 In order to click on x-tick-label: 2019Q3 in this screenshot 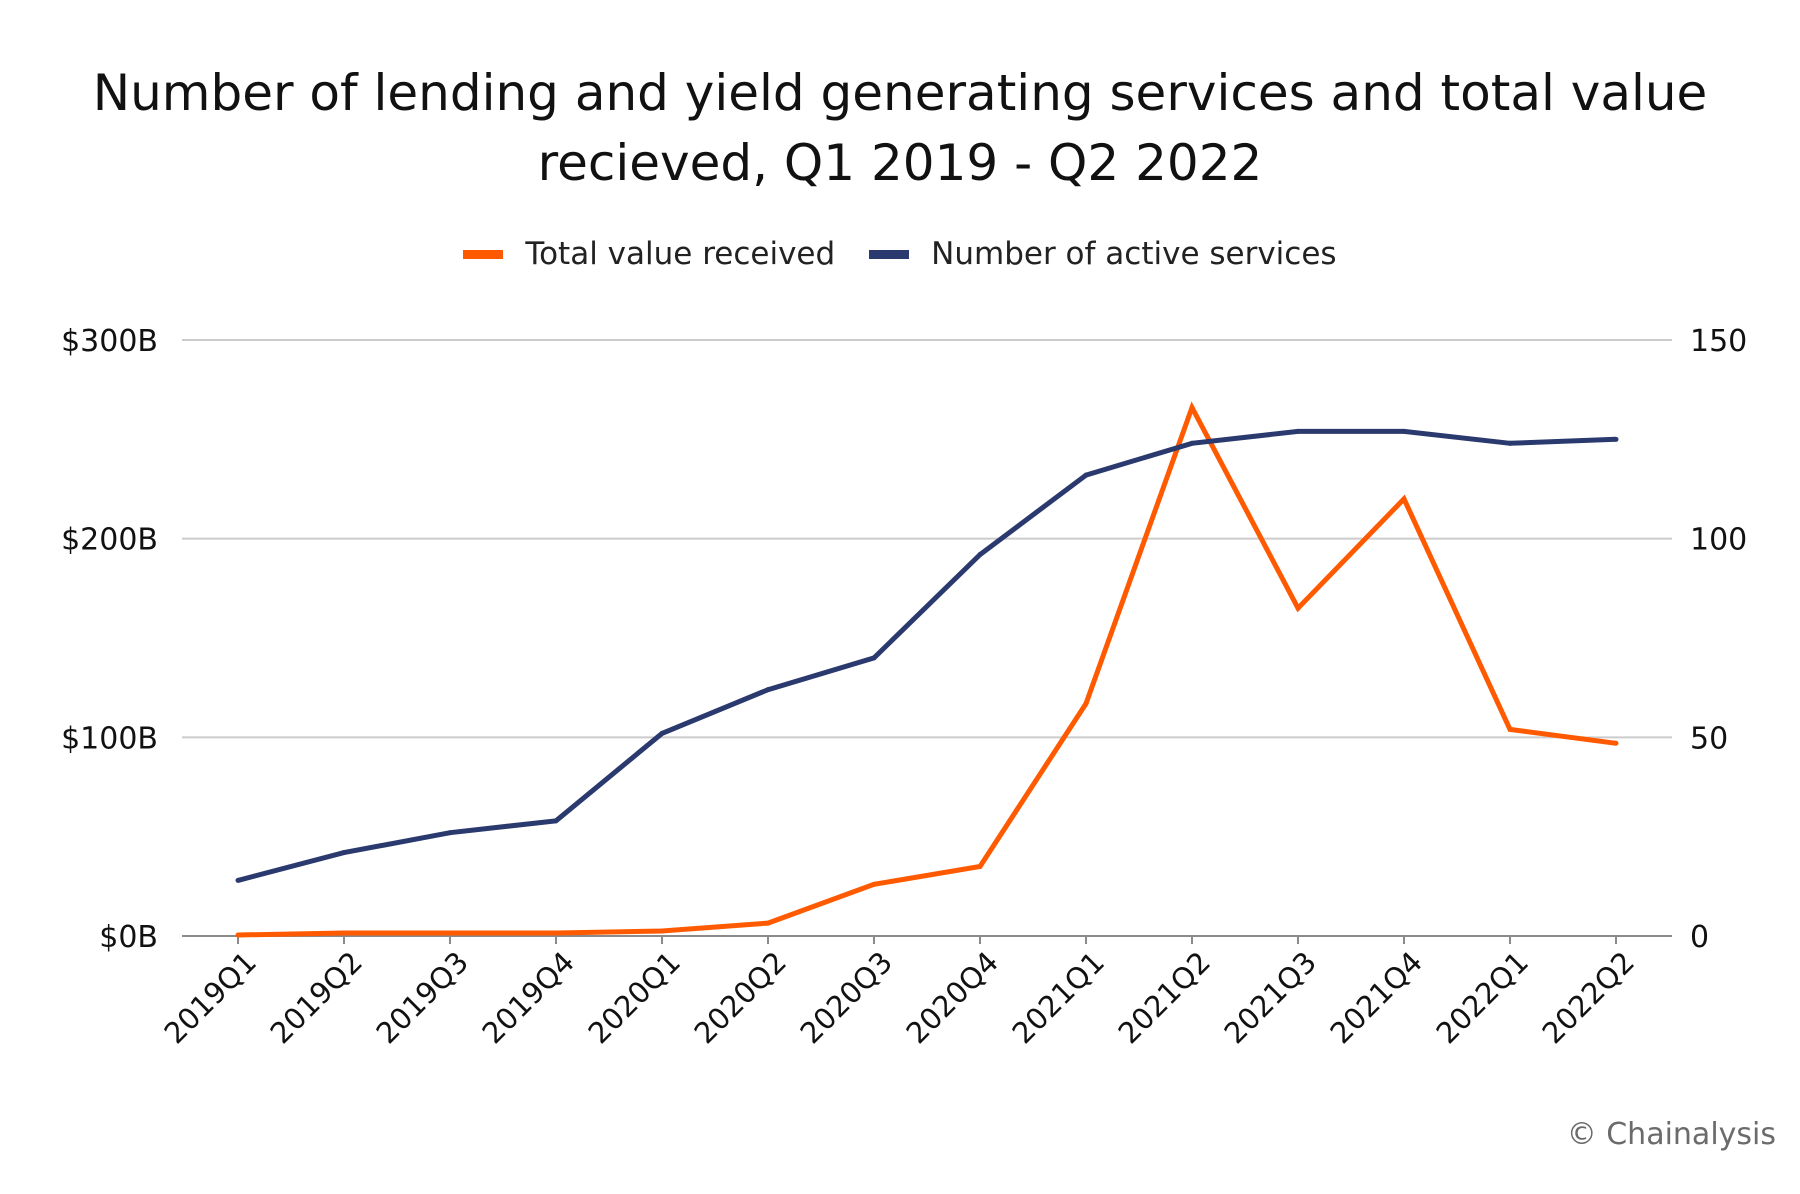, I will do `click(422, 997)`.